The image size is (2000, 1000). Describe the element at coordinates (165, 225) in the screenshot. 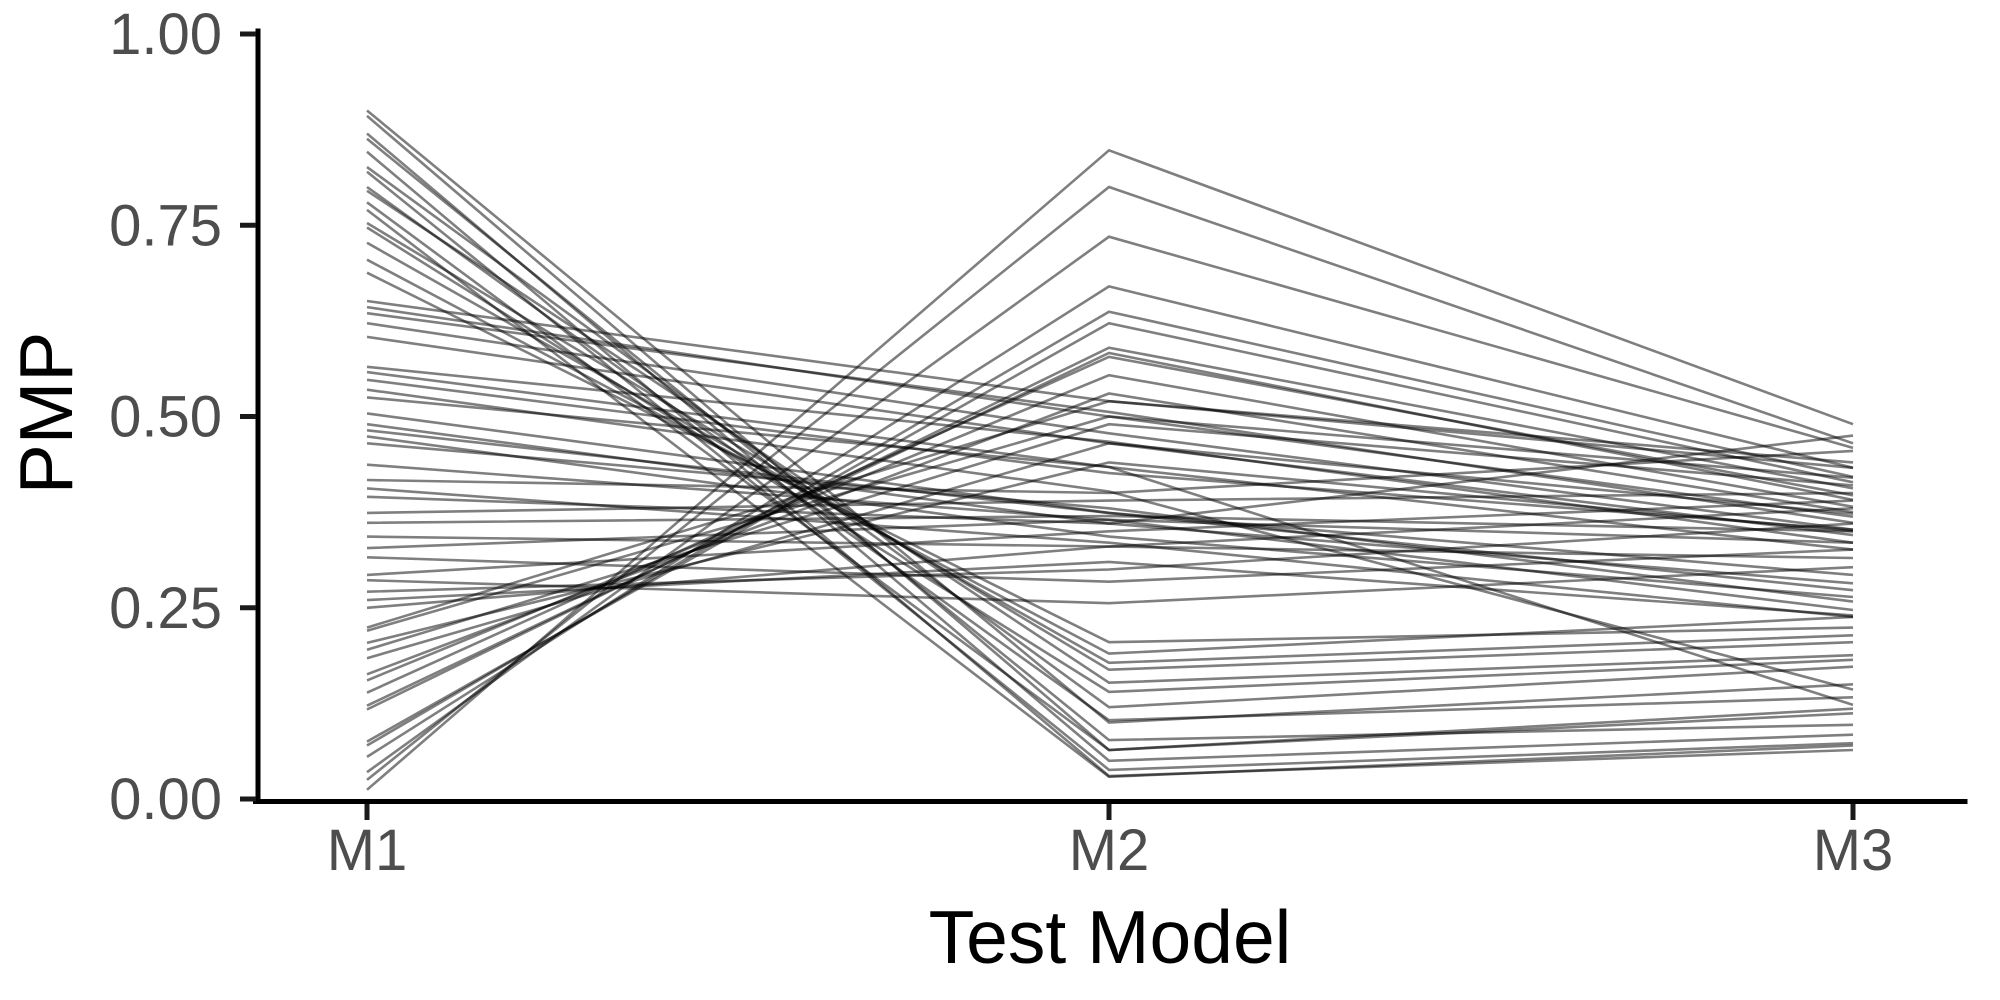

I see `y-tick-label: 0.75` at that location.